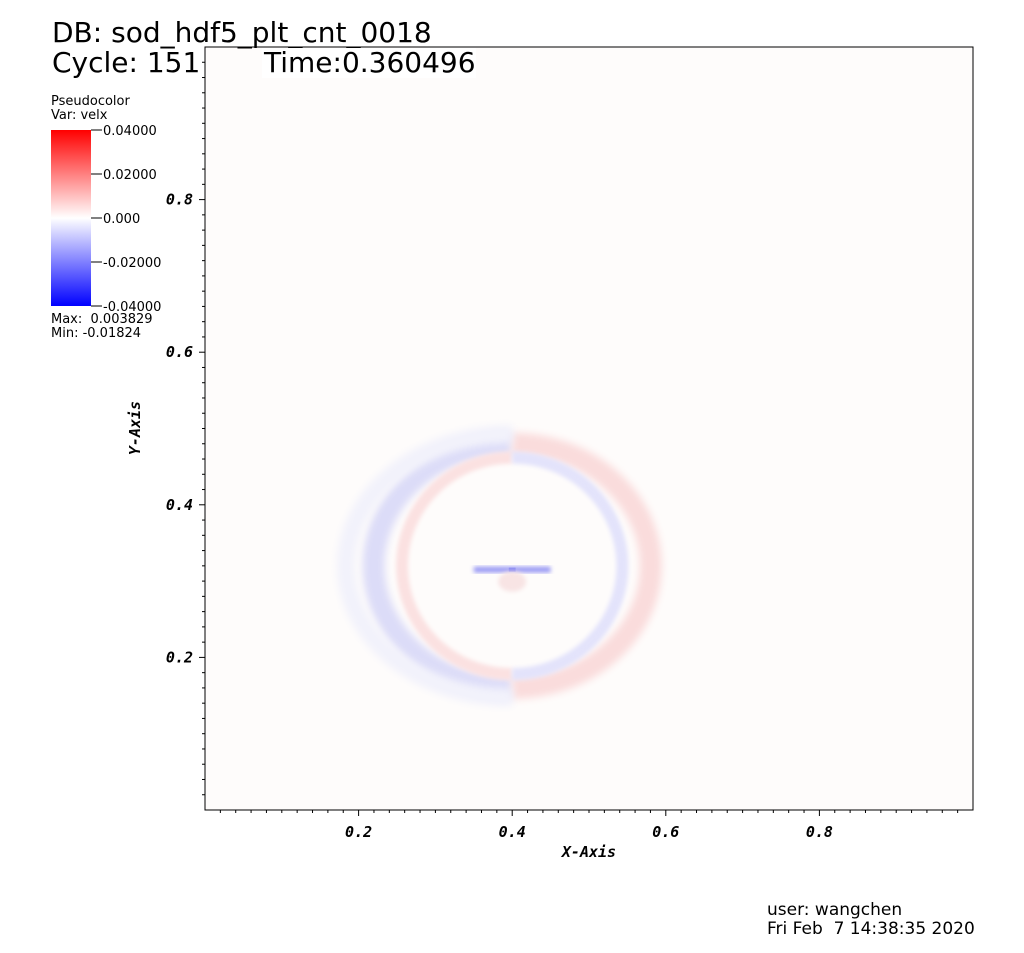 The width and height of the screenshot is (1024, 953). Describe the element at coordinates (79, 115) in the screenshot. I see `legend-variable: Var: velx` at that location.